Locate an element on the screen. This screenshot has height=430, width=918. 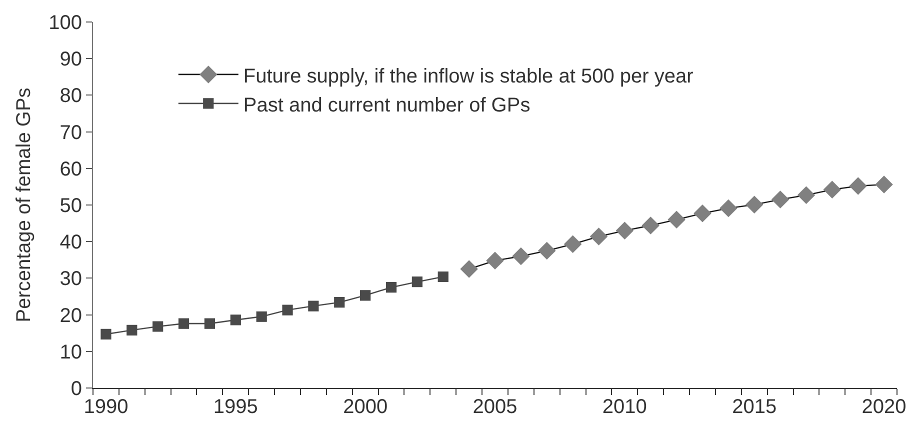
x-tick-label: 2000 is located at coordinates (365, 407).